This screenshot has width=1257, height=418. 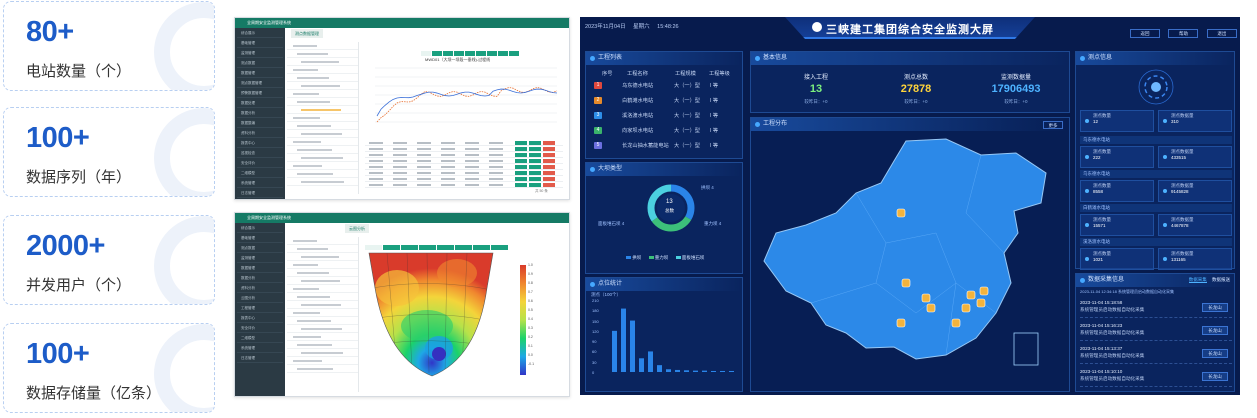 What do you see at coordinates (1156, 308) in the screenshot?
I see `log-row: 2023-11-04 15:18:58 系统管理员启动数据自动化采集 长龙山` at bounding box center [1156, 308].